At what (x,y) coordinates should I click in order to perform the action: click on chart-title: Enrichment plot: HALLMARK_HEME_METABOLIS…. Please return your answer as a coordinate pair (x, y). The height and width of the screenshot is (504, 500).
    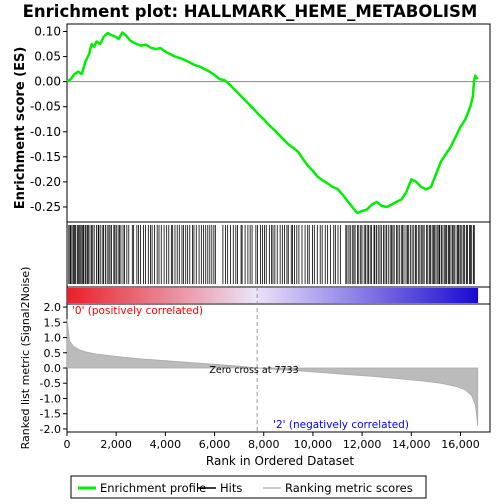
    Looking at the image, I should click on (250, 11).